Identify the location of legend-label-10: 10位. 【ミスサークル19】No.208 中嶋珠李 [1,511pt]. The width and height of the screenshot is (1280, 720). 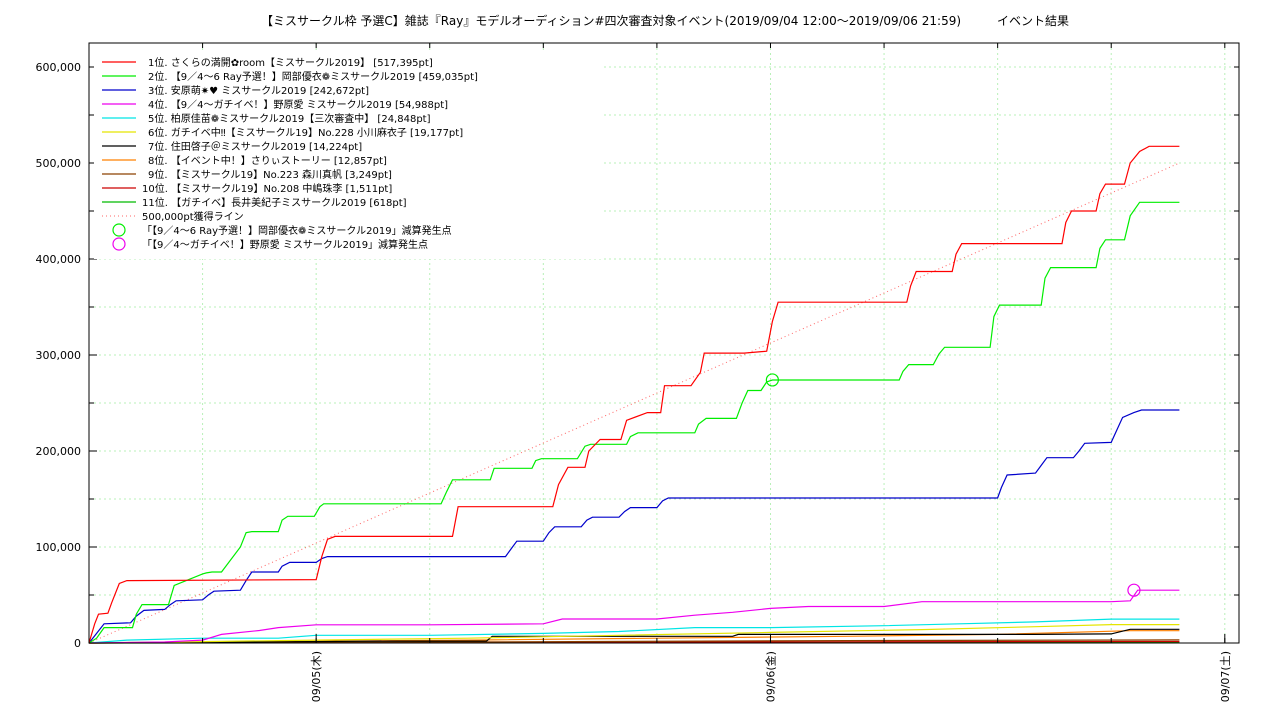
(267, 188).